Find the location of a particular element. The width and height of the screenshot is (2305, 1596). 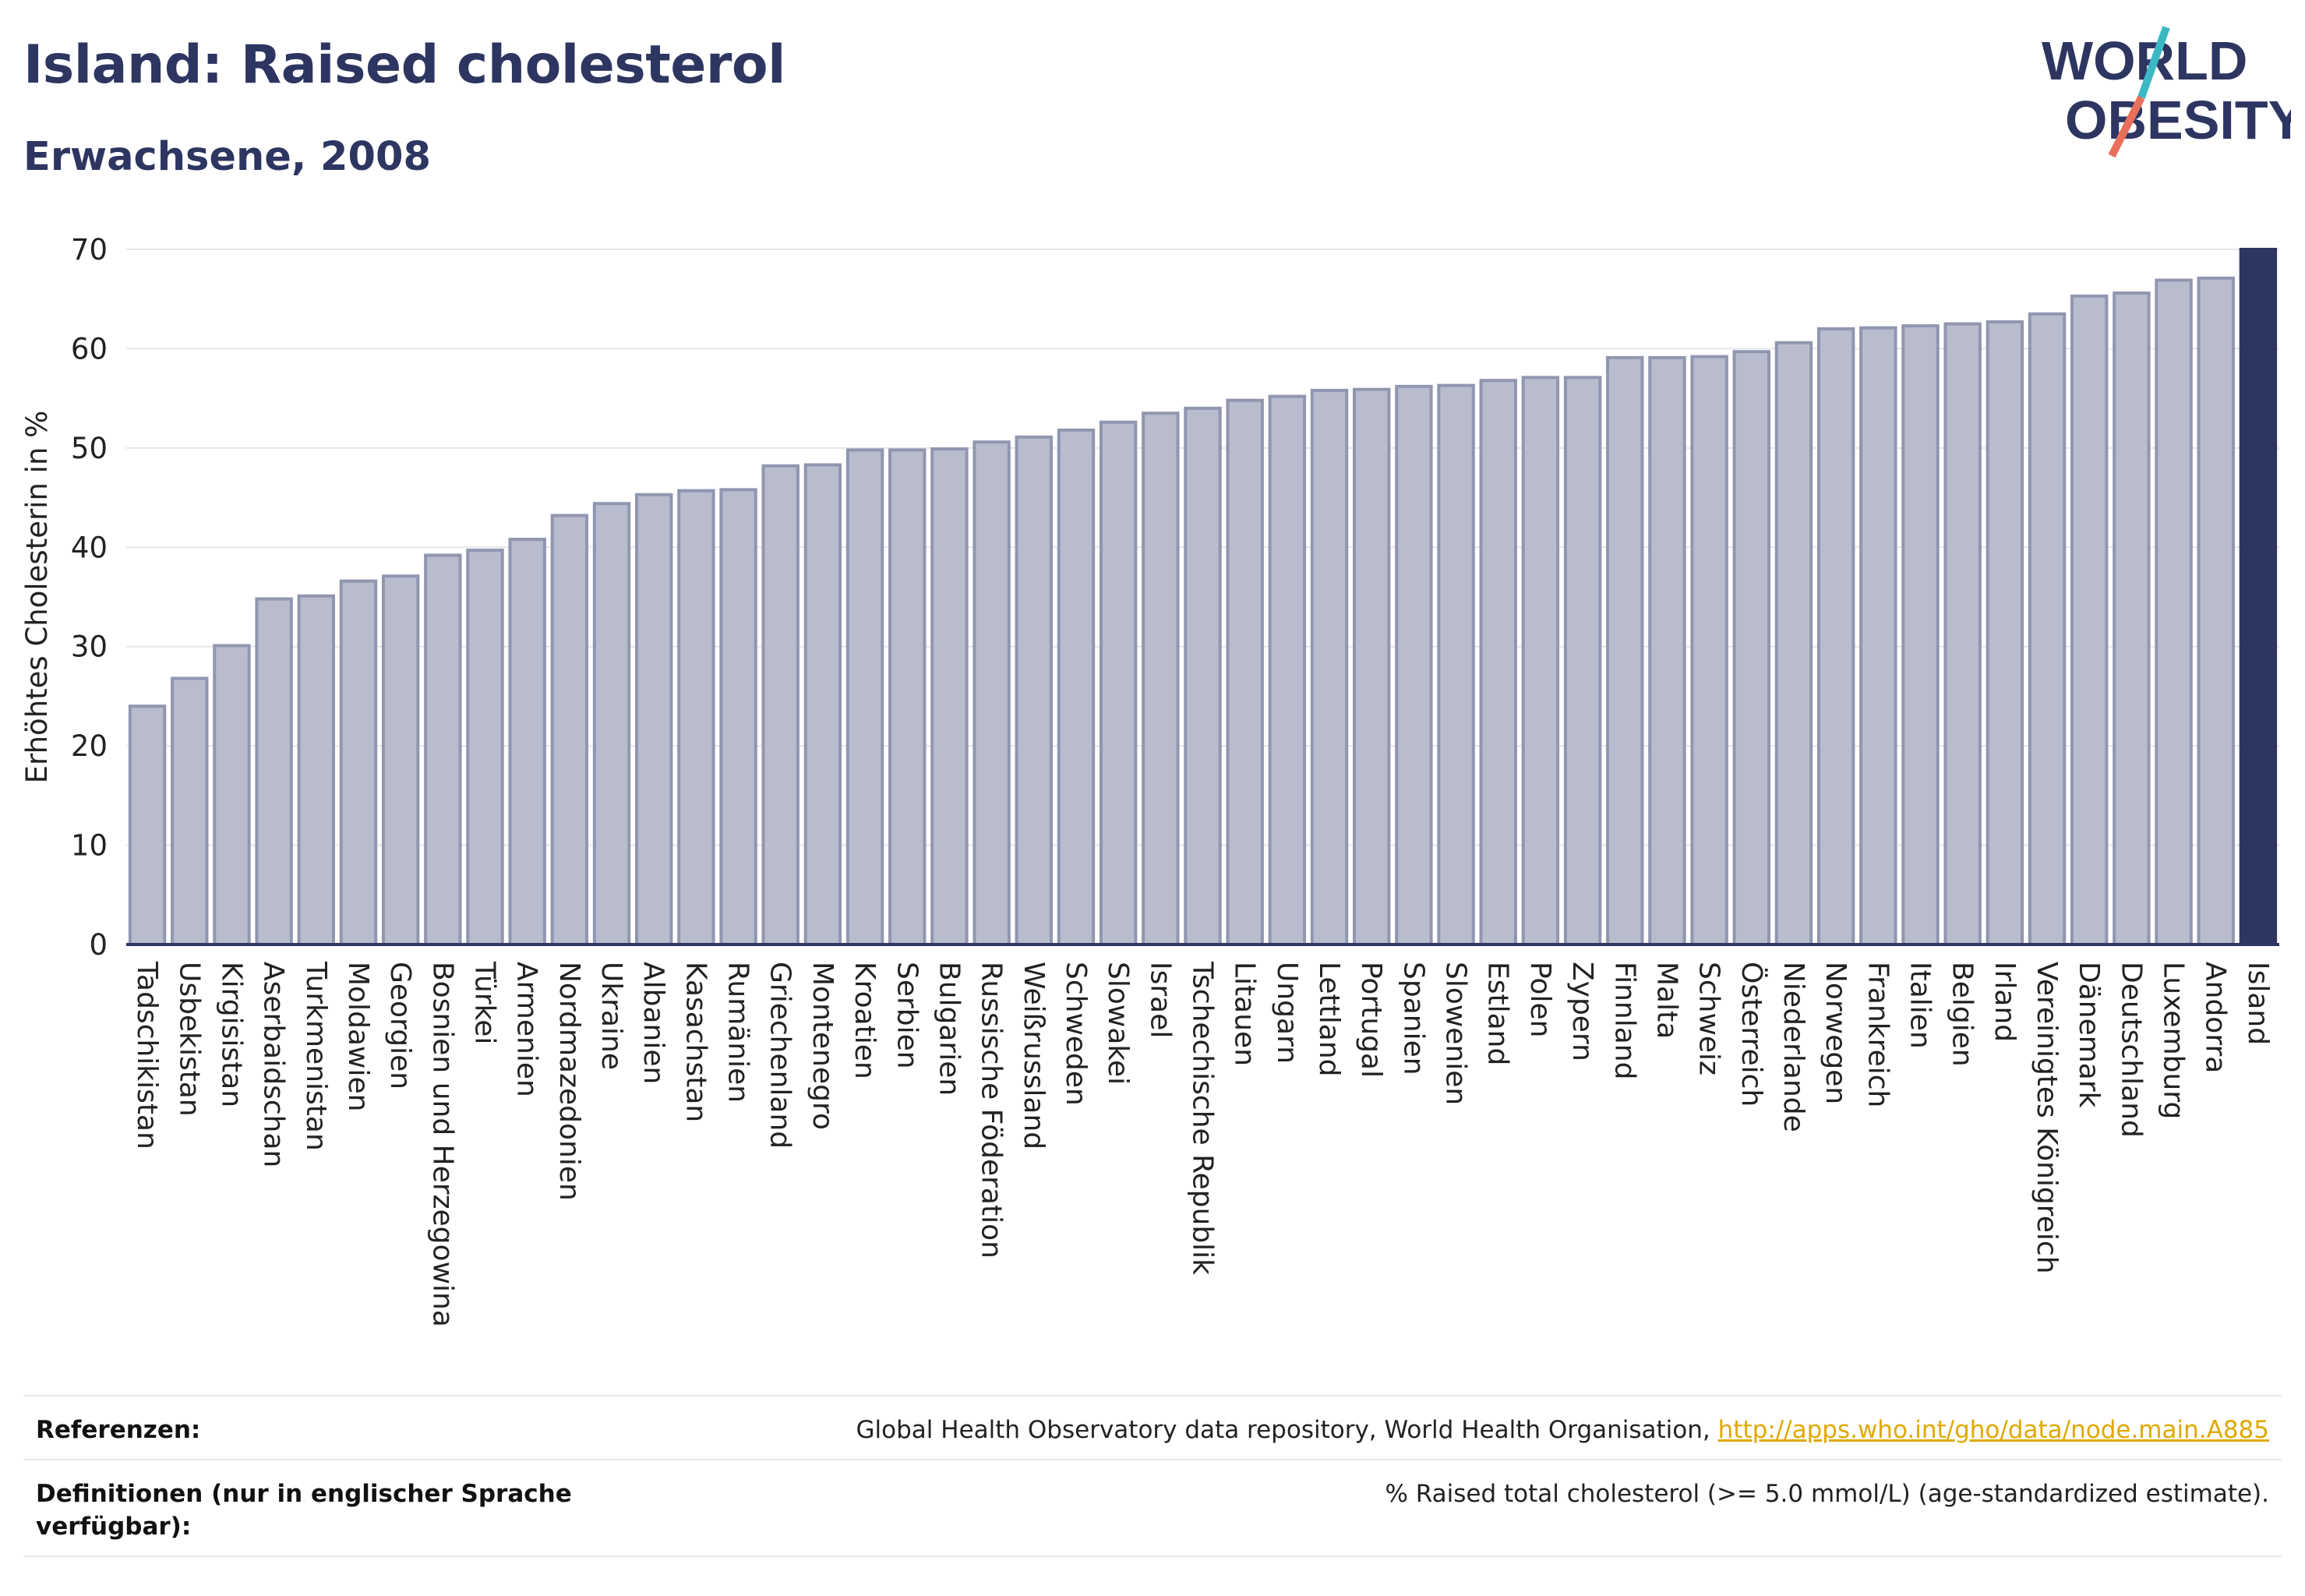

x-tick-label: Serbien is located at coordinates (907, 1015).